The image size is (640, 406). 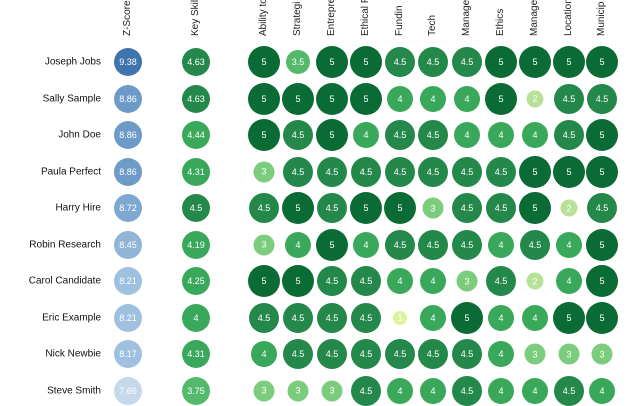 I want to click on column-header: Strategi, so click(x=297, y=18).